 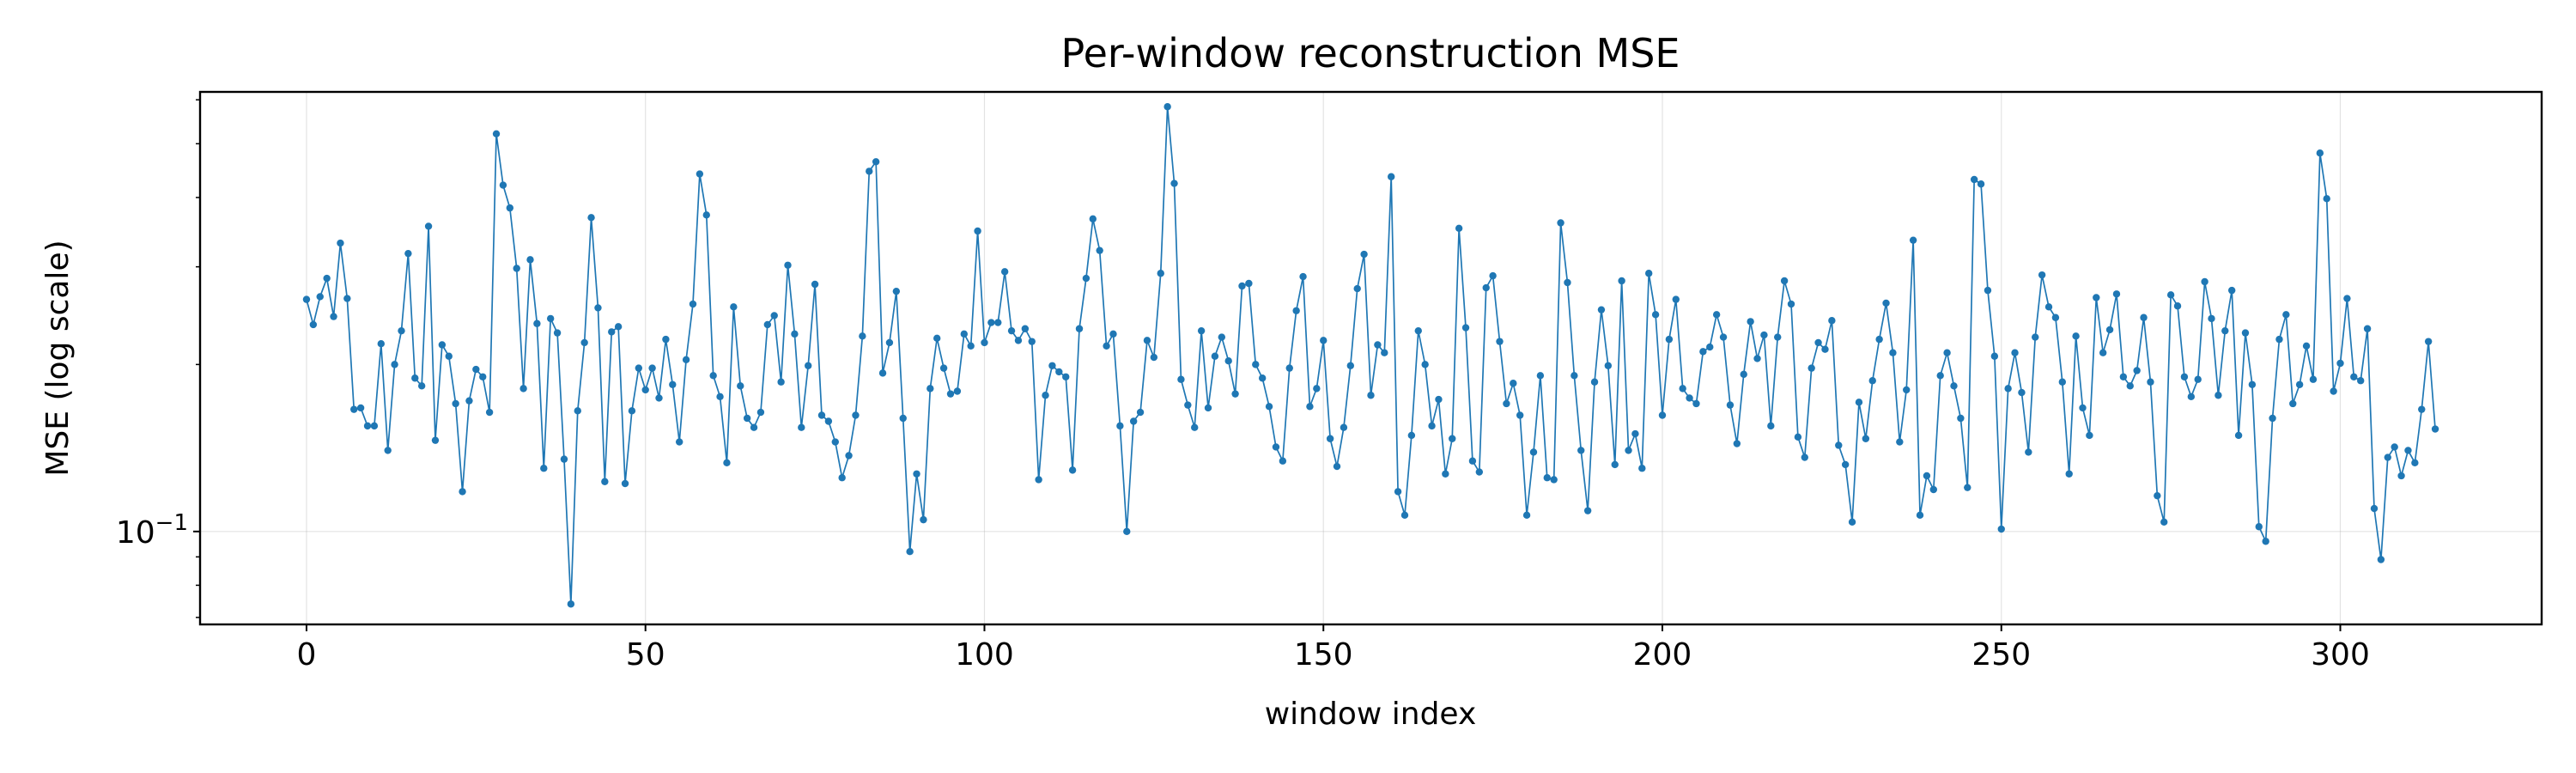 I want to click on y-axis-label: MSE (log scale), so click(x=58, y=358).